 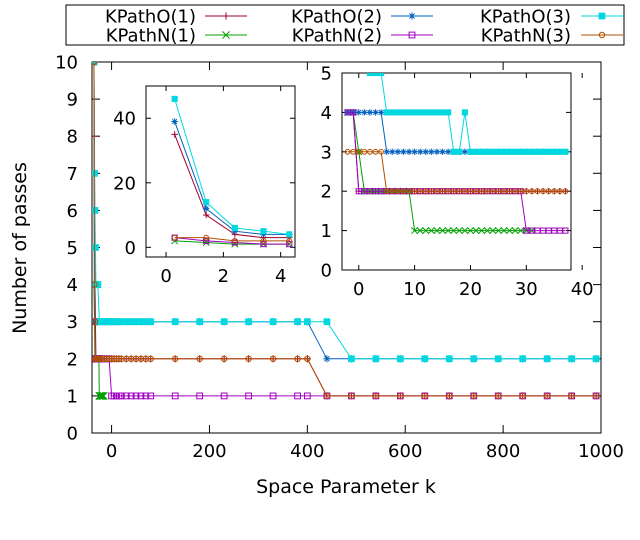 What do you see at coordinates (72, 174) in the screenshot?
I see `y-tick-label: 7` at bounding box center [72, 174].